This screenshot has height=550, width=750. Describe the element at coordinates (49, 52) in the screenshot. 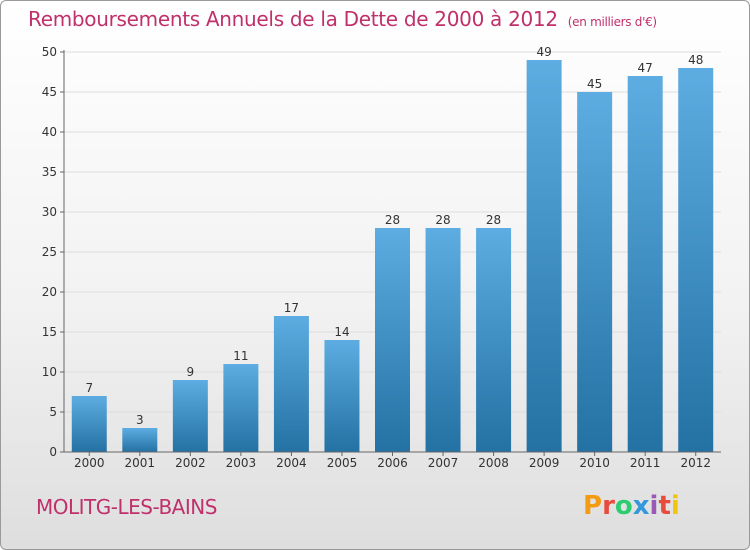

I see `y-tick-label: 50` at that location.